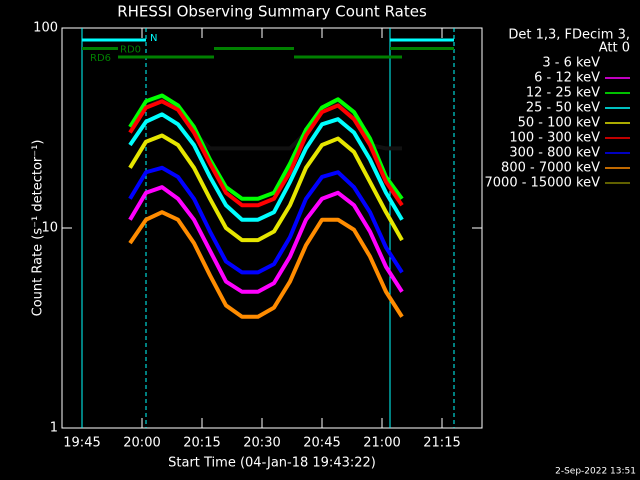 The image size is (640, 480). What do you see at coordinates (81, 443) in the screenshot?
I see `x-tick-label: 19:45` at bounding box center [81, 443].